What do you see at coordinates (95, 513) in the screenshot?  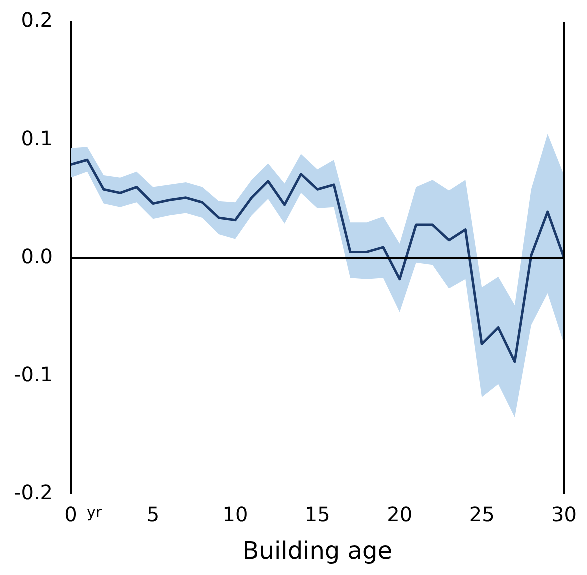 I see `text: yr` at bounding box center [95, 513].